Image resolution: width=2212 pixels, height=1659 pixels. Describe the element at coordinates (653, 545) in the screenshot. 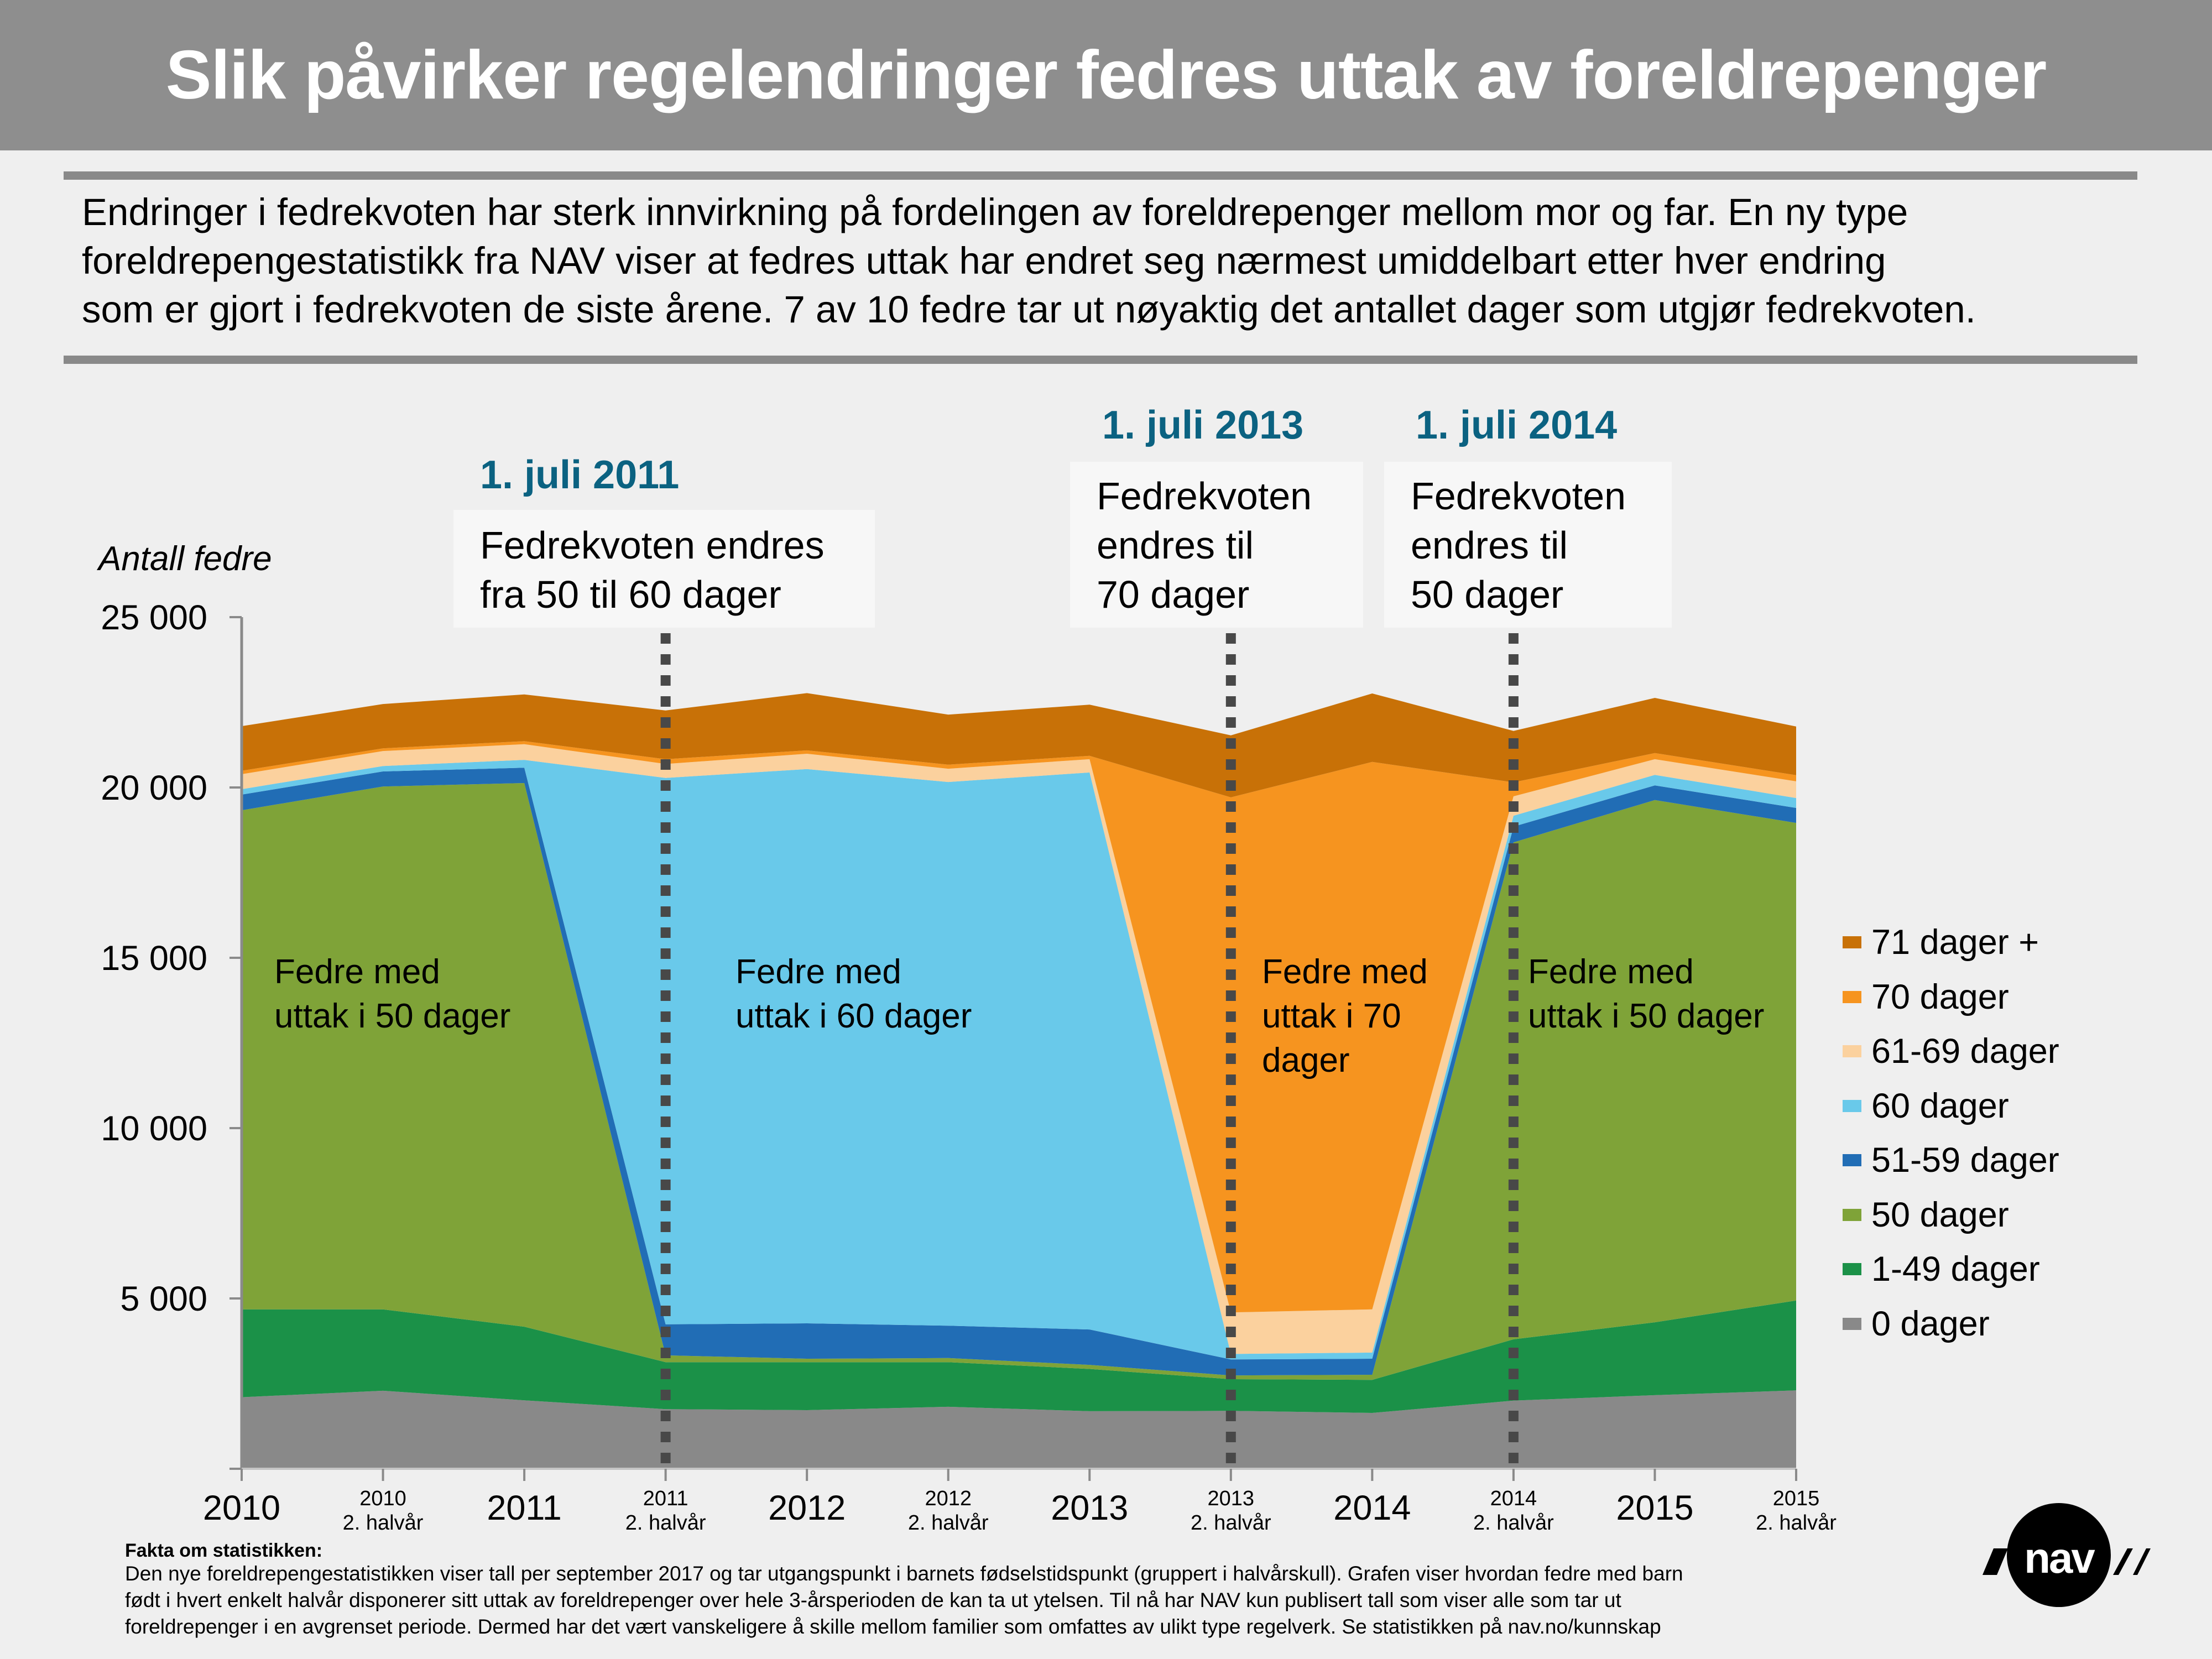

I see `annotation-text: Fedrekvoten endres` at that location.